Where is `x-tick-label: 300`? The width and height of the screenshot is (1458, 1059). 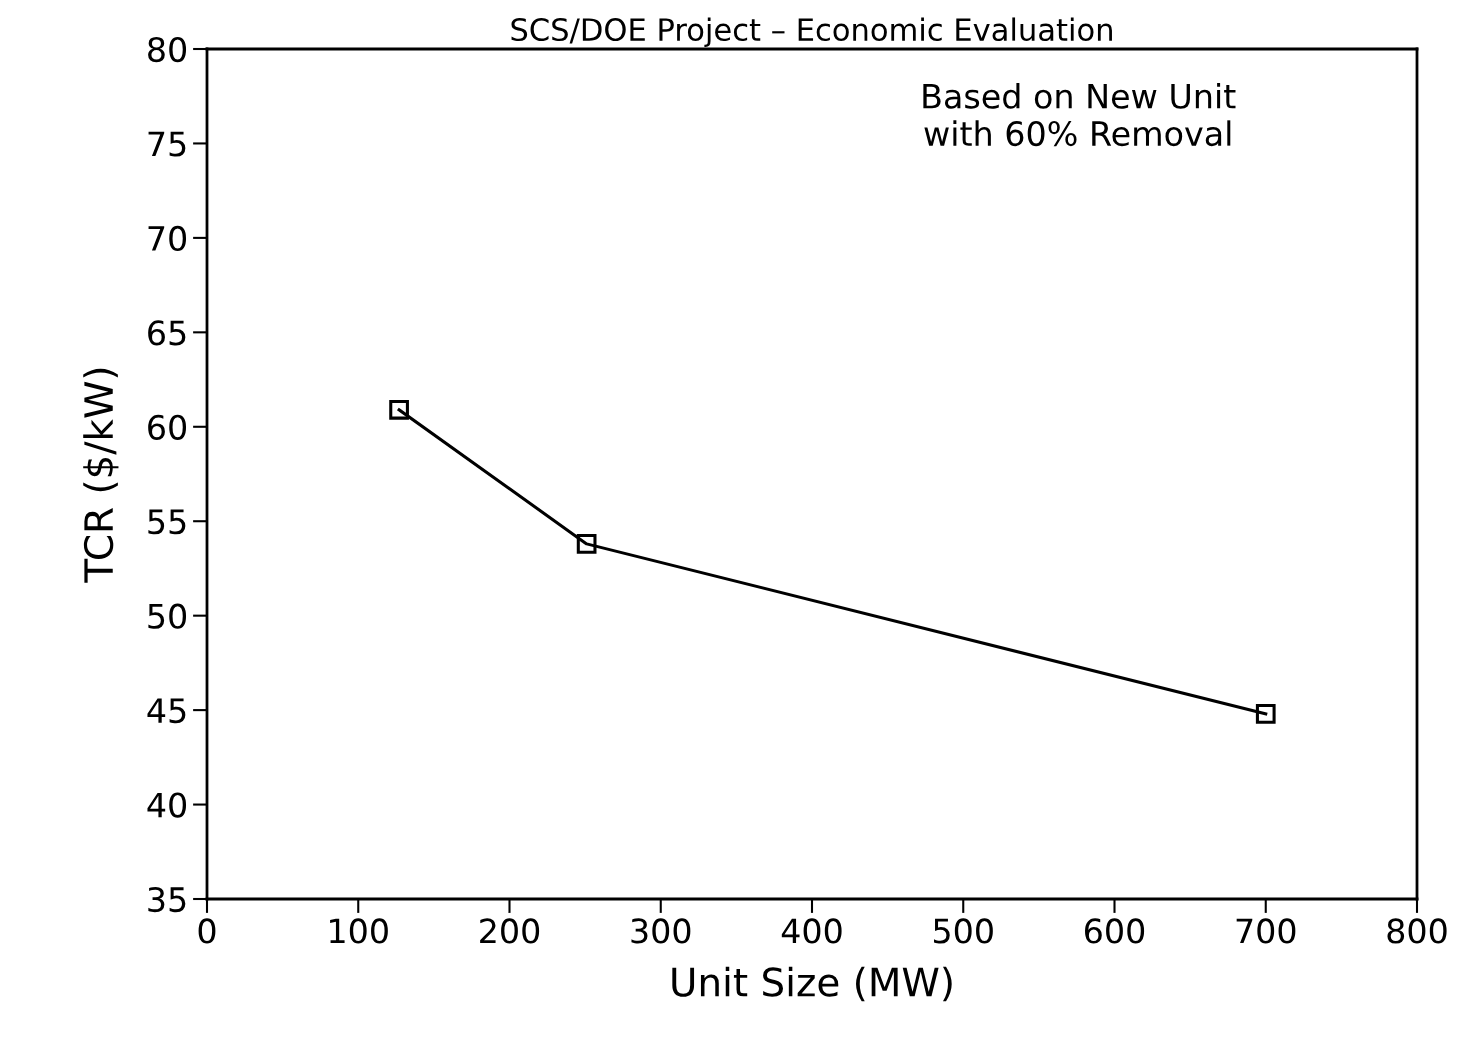
x-tick-label: 300 is located at coordinates (661, 931).